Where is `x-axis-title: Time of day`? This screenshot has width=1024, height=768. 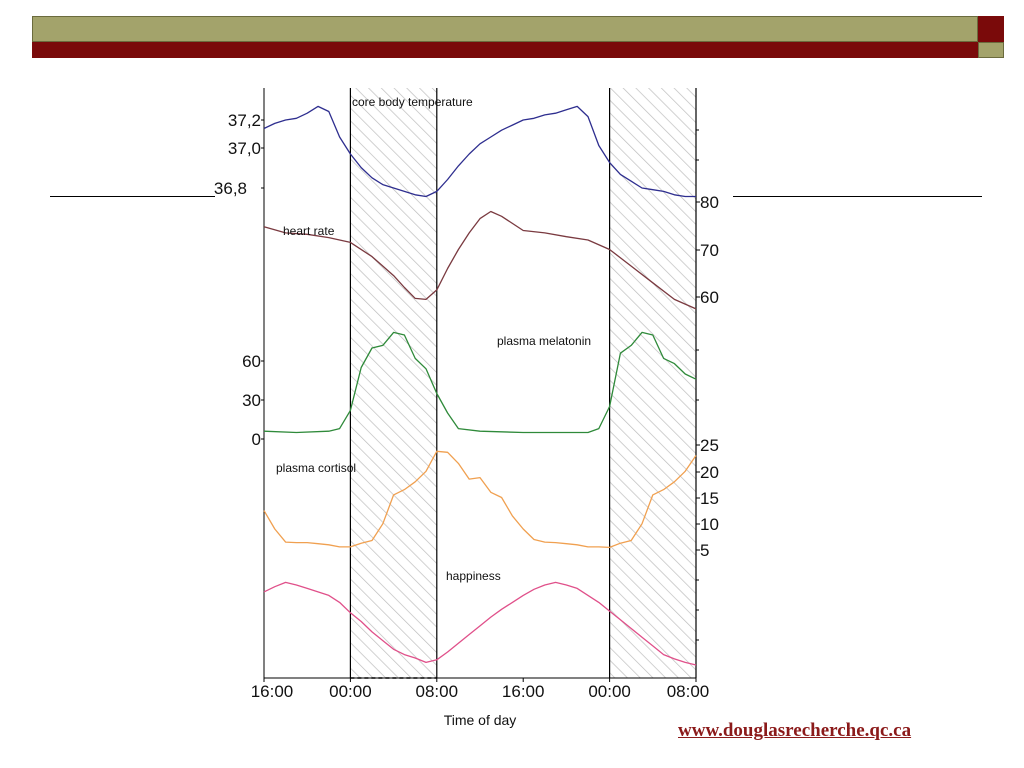
x-axis-title: Time of day is located at coordinates (480, 720).